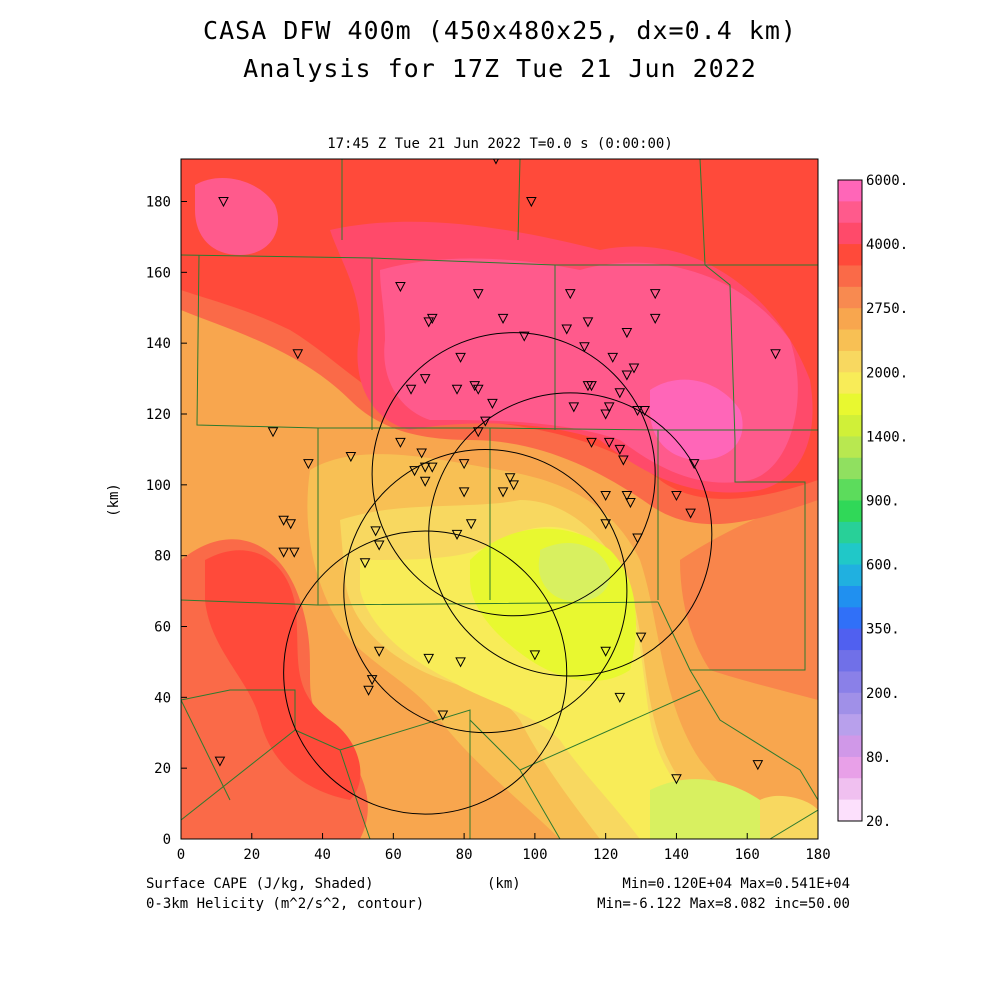  What do you see at coordinates (322, 855) in the screenshot?
I see `x-tick-label: 40` at bounding box center [322, 855].